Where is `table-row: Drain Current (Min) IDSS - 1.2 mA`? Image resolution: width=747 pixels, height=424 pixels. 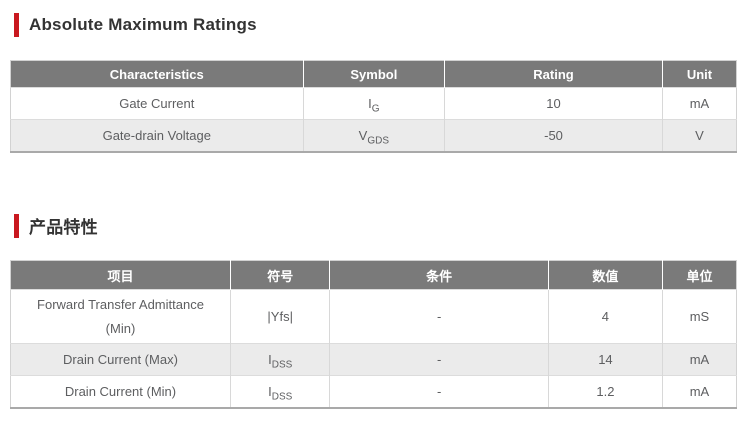
table-row: Drain Current (Min) IDSS - 1.2 mA is located at coordinates (373, 391).